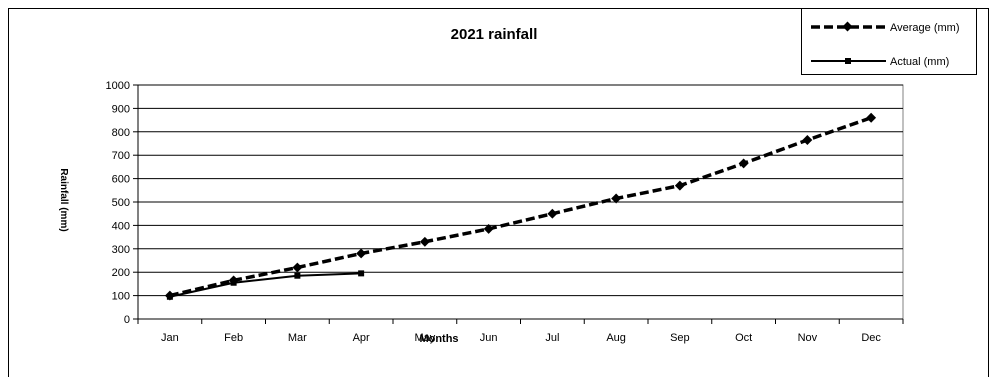 This screenshot has height=377, width=997. Describe the element at coordinates (121, 250) in the screenshot. I see `y-tick-label: 300` at that location.